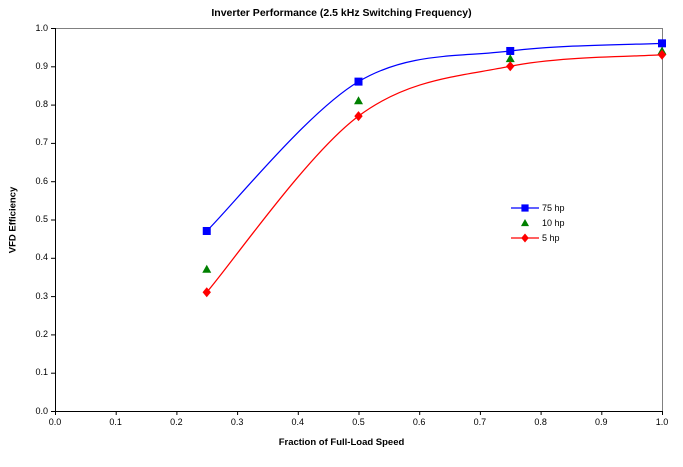  Describe the element at coordinates (41, 333) in the screenshot. I see `y-tick-label: 0.2` at that location.